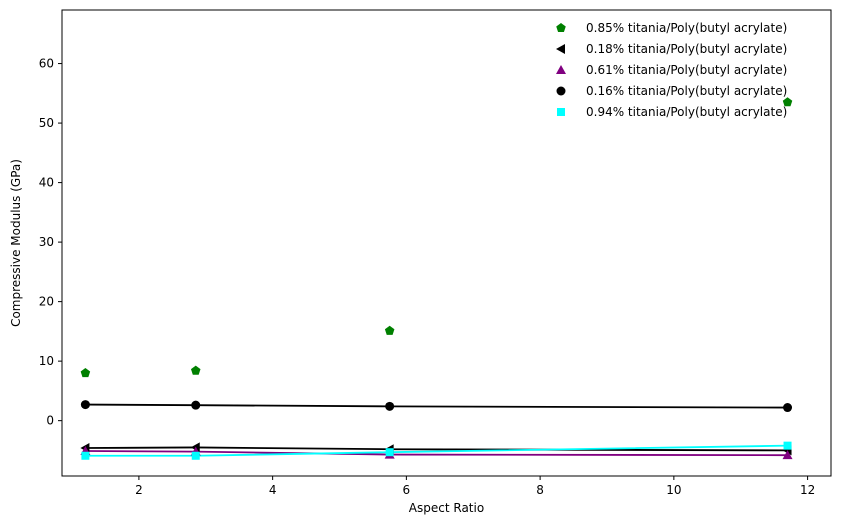 The image size is (841, 525). I want to click on legend-label: 0.94% titania/Poly(butyl acrylate), so click(686, 112).